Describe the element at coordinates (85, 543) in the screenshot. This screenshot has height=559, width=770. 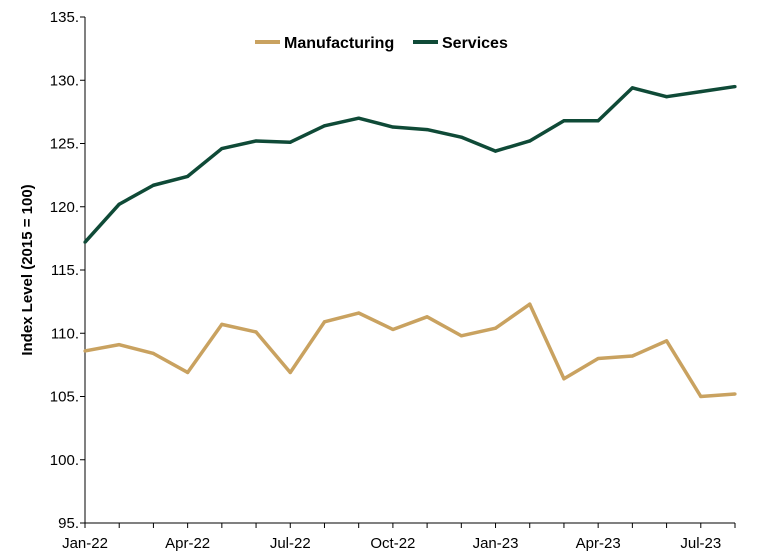
I see `x-tick-label: Jan-22` at that location.